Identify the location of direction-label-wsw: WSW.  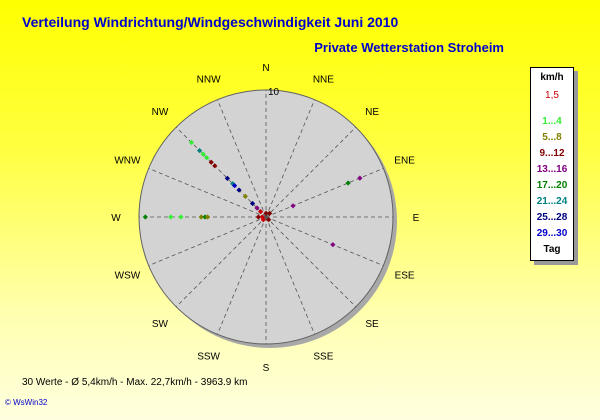
(128, 275).